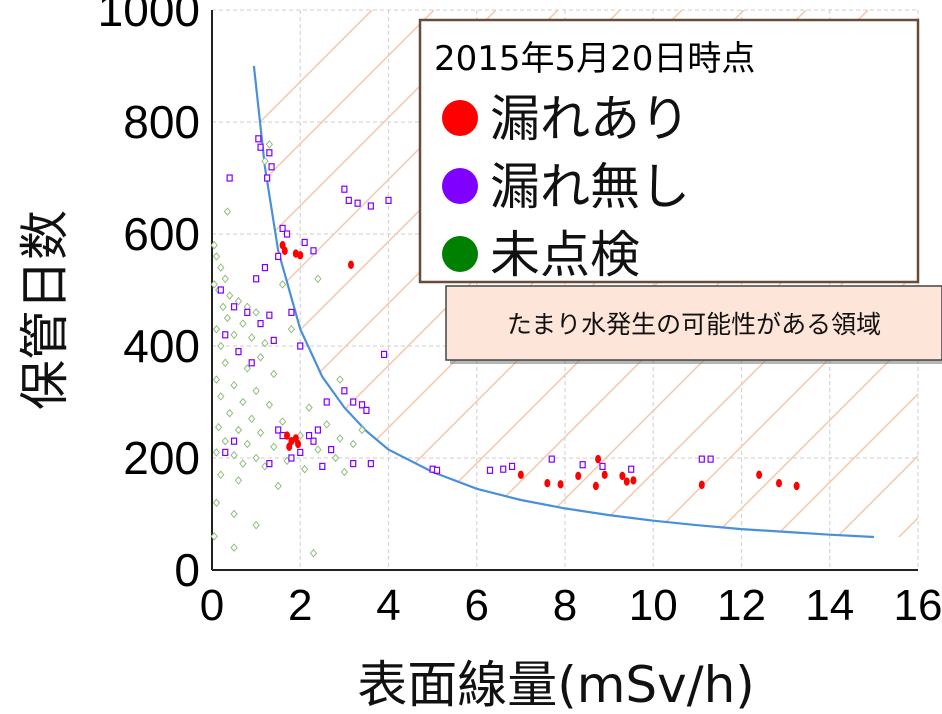 Image resolution: width=942 pixels, height=714 pixels. What do you see at coordinates (590, 119) in the screenshot?
I see `legend-label-0: 漏れあり` at bounding box center [590, 119].